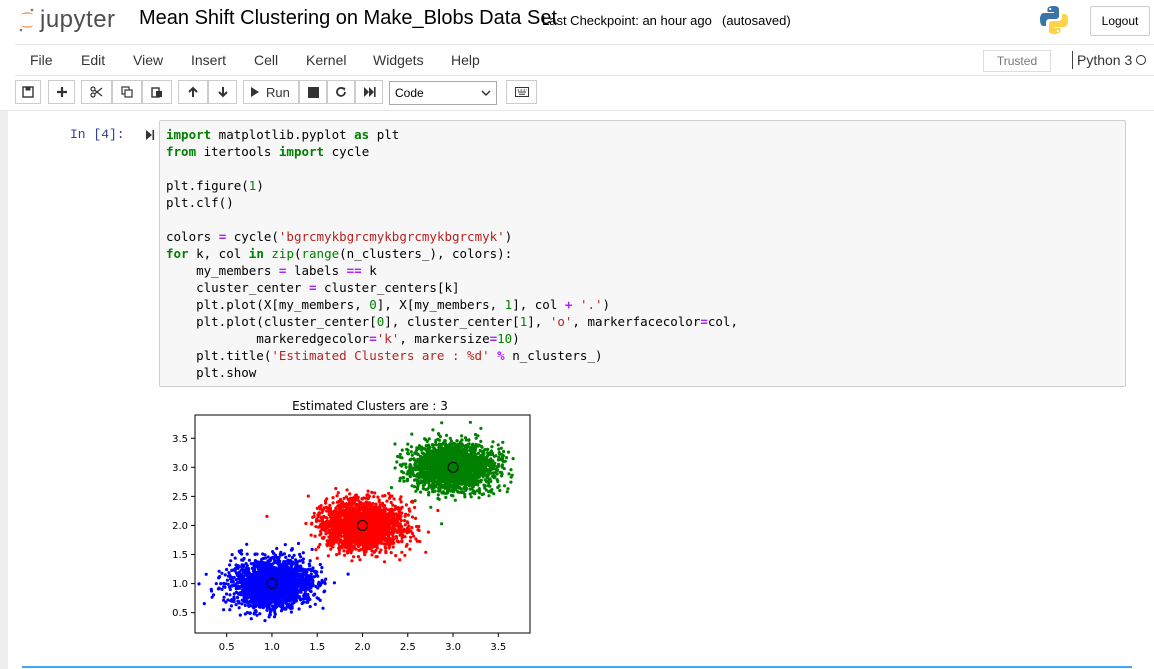 The image size is (1154, 669). Describe the element at coordinates (370, 406) in the screenshot. I see `chart-title: Estimated Clusters are : 3` at that location.